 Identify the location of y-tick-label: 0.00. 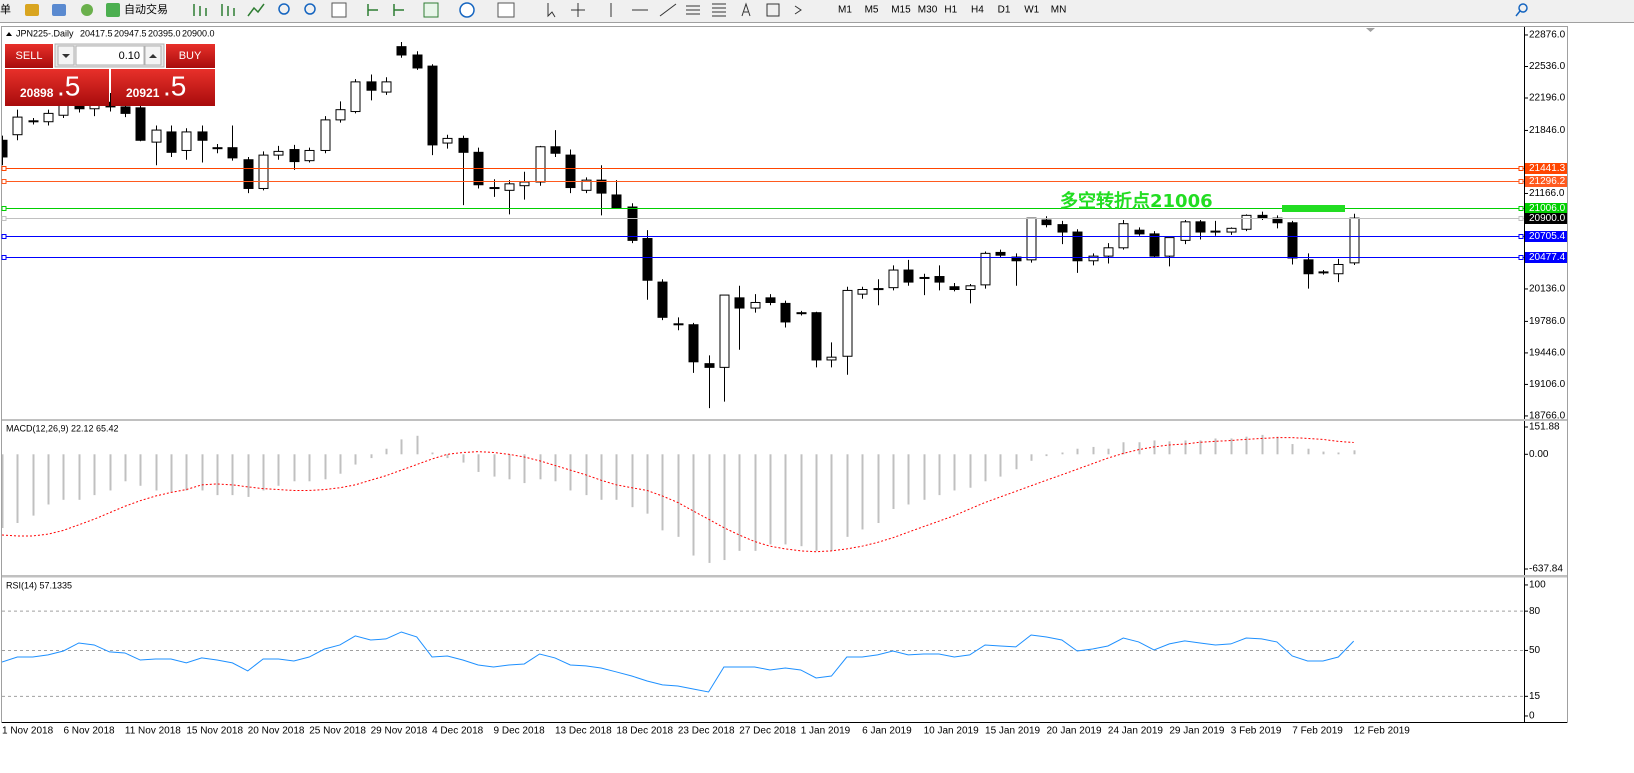
(1539, 454).